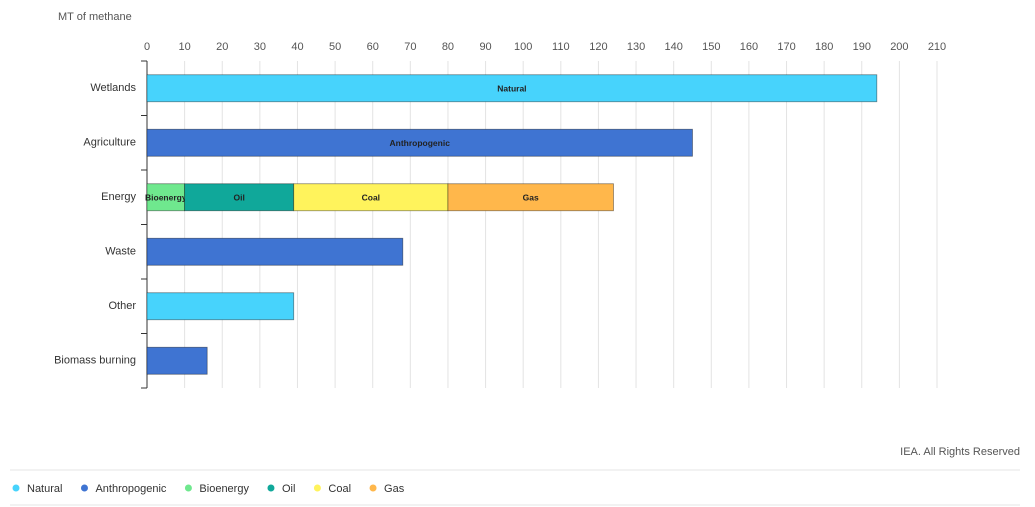 The image size is (1035, 507). Describe the element at coordinates (673, 47) in the screenshot. I see `x-tick-label: 140` at that location.